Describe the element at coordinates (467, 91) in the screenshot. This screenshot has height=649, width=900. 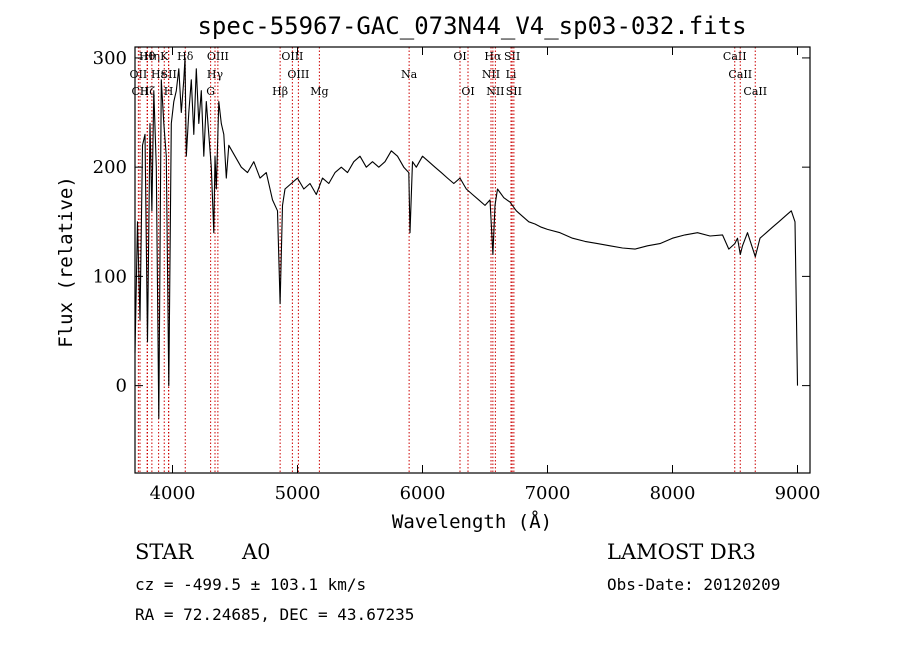
I see `line-marker-label-19: OI` at that location.